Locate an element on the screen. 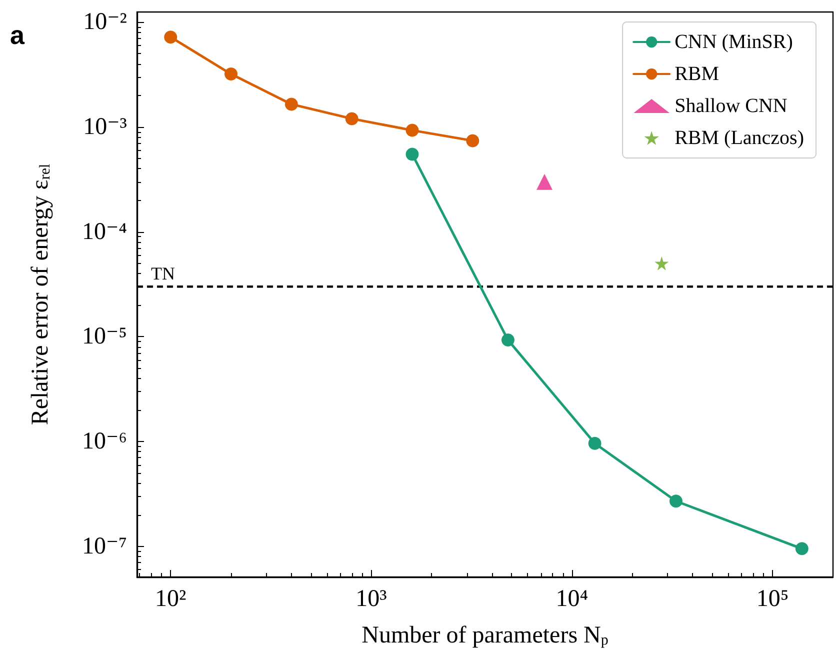 This screenshot has height=661, width=838. y-tick-label: 10⁻³ is located at coordinates (105, 127).